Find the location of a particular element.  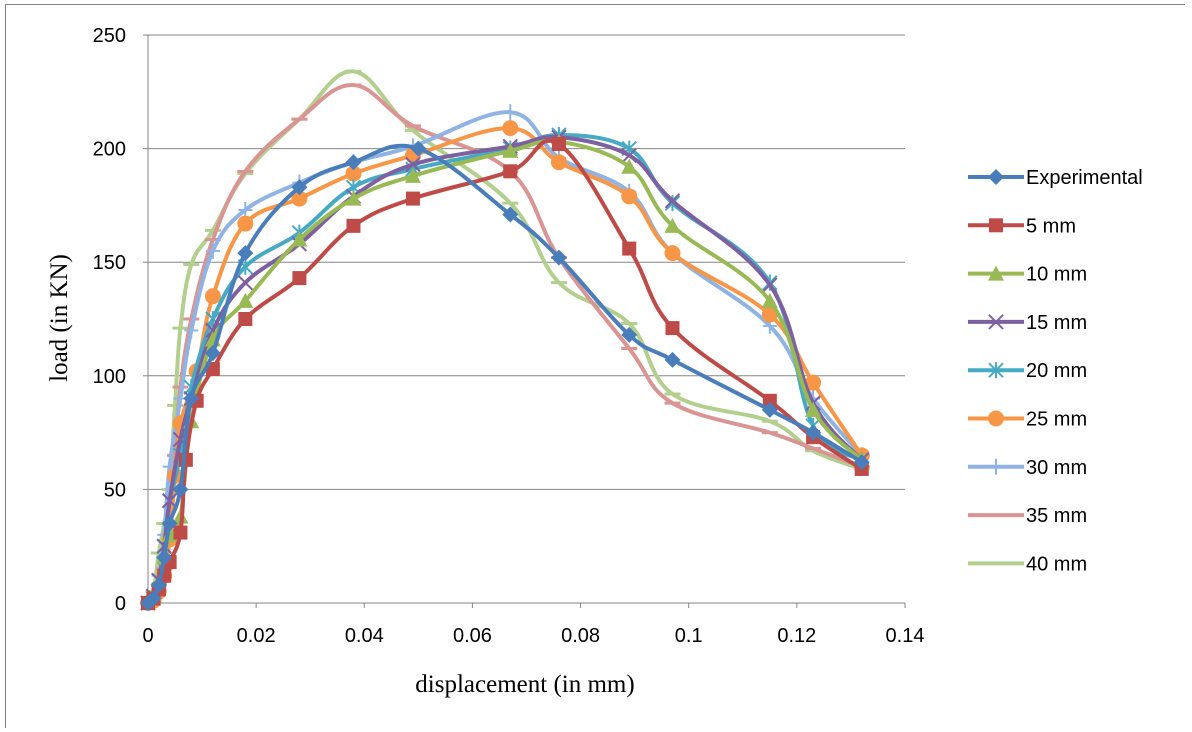

y-tick-label: 100 is located at coordinates (109, 377).